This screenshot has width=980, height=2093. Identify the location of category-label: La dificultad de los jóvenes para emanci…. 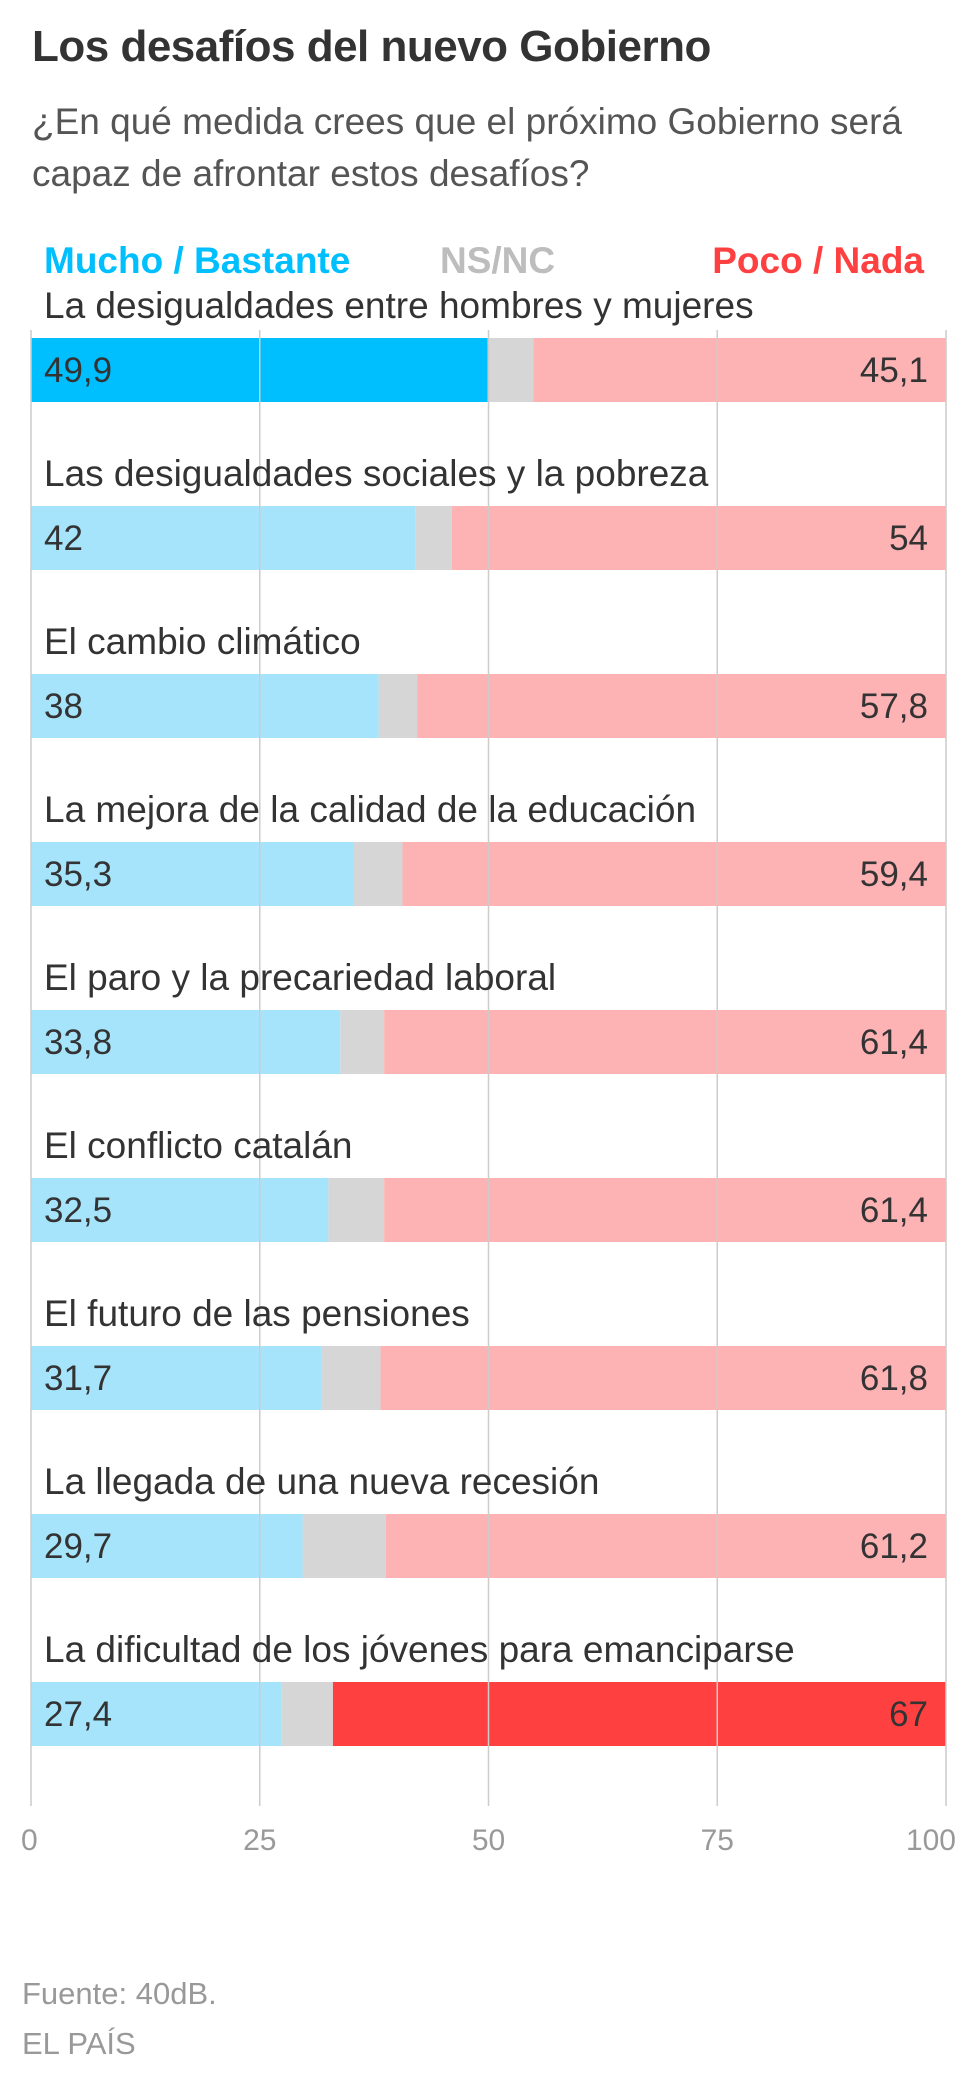
(419, 1649).